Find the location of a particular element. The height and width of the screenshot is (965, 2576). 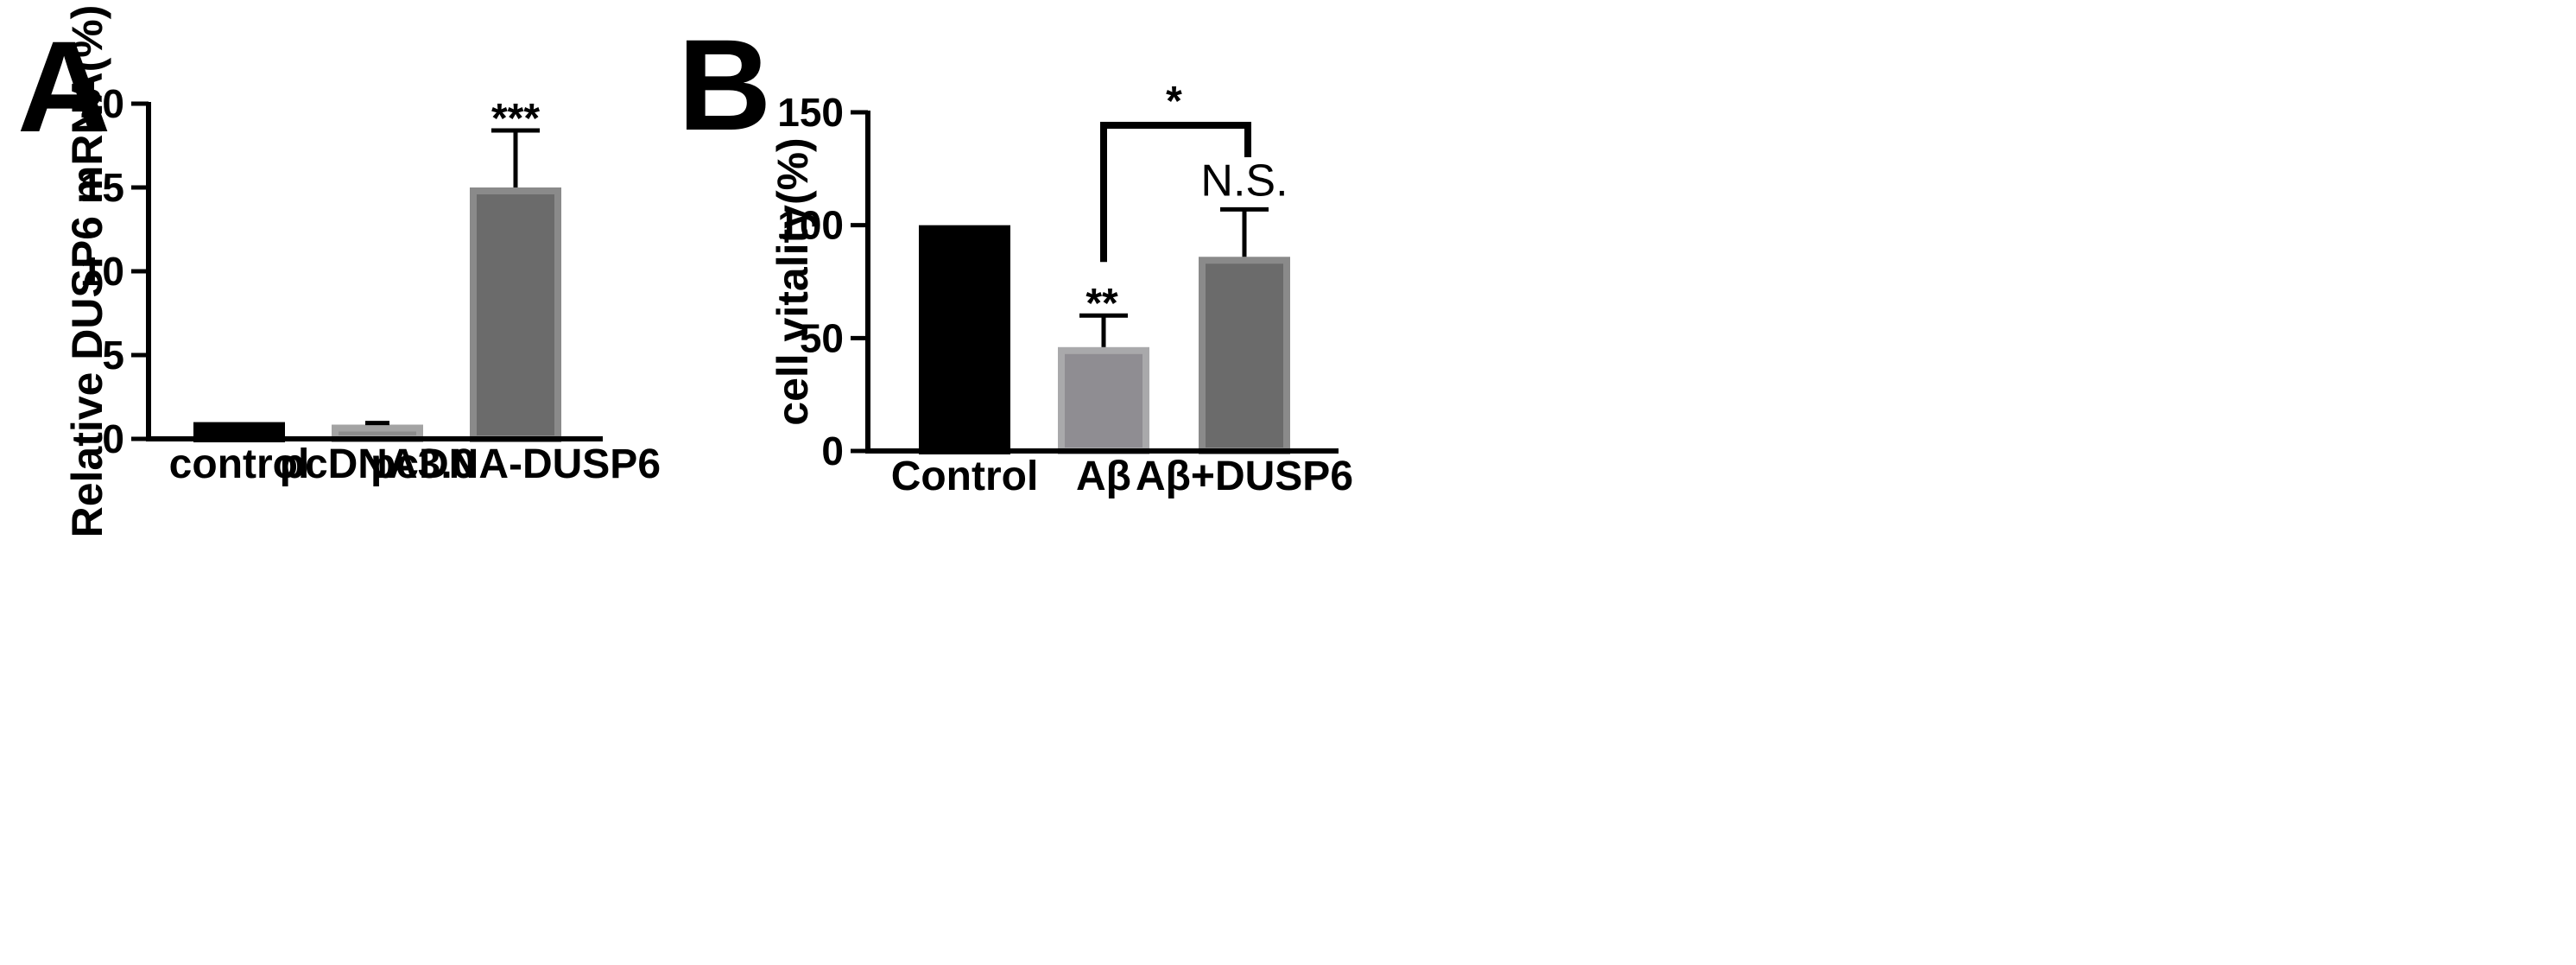

y-tick-label: 5 is located at coordinates (113, 355).